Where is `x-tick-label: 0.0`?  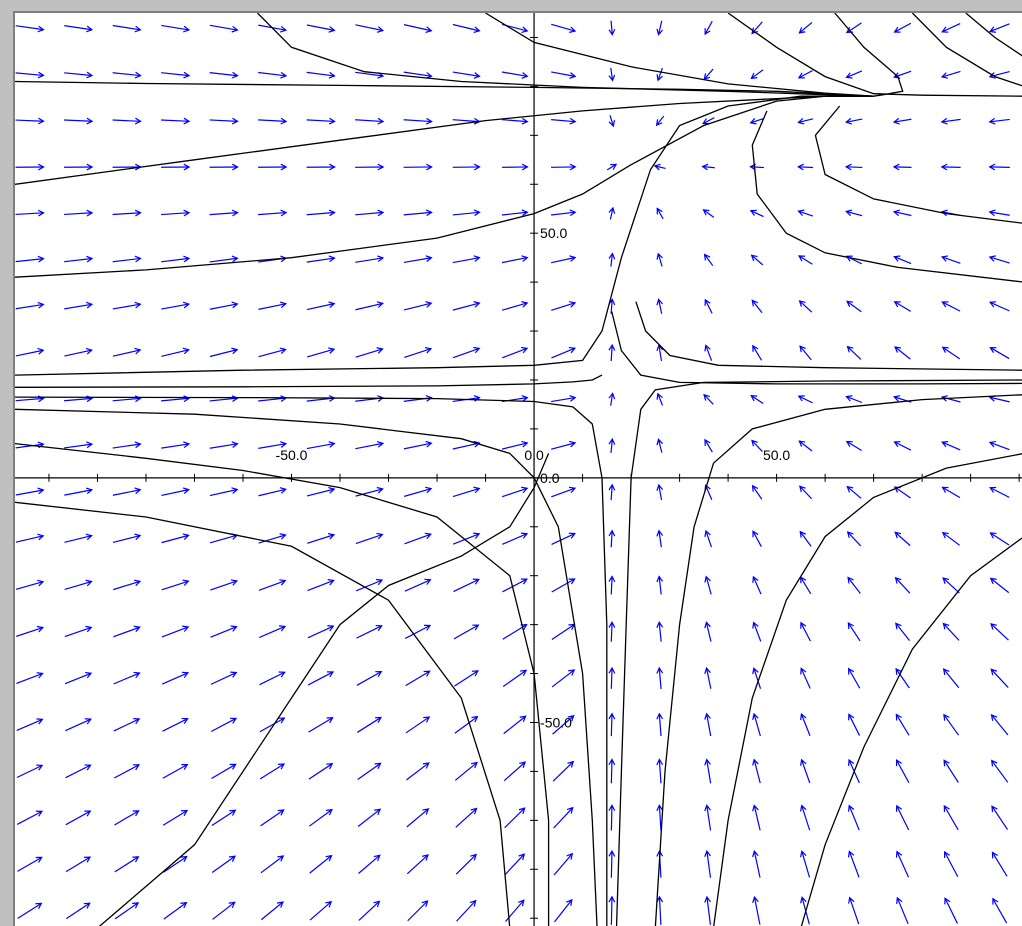
x-tick-label: 0.0 is located at coordinates (534, 455).